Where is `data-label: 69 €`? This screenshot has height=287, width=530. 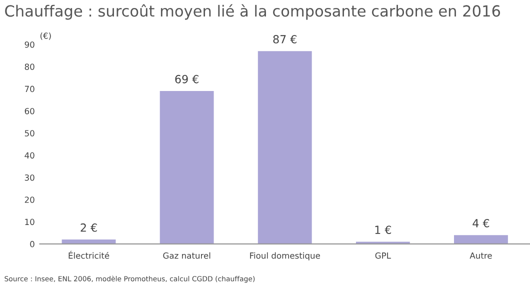 data-label: 69 € is located at coordinates (186, 79).